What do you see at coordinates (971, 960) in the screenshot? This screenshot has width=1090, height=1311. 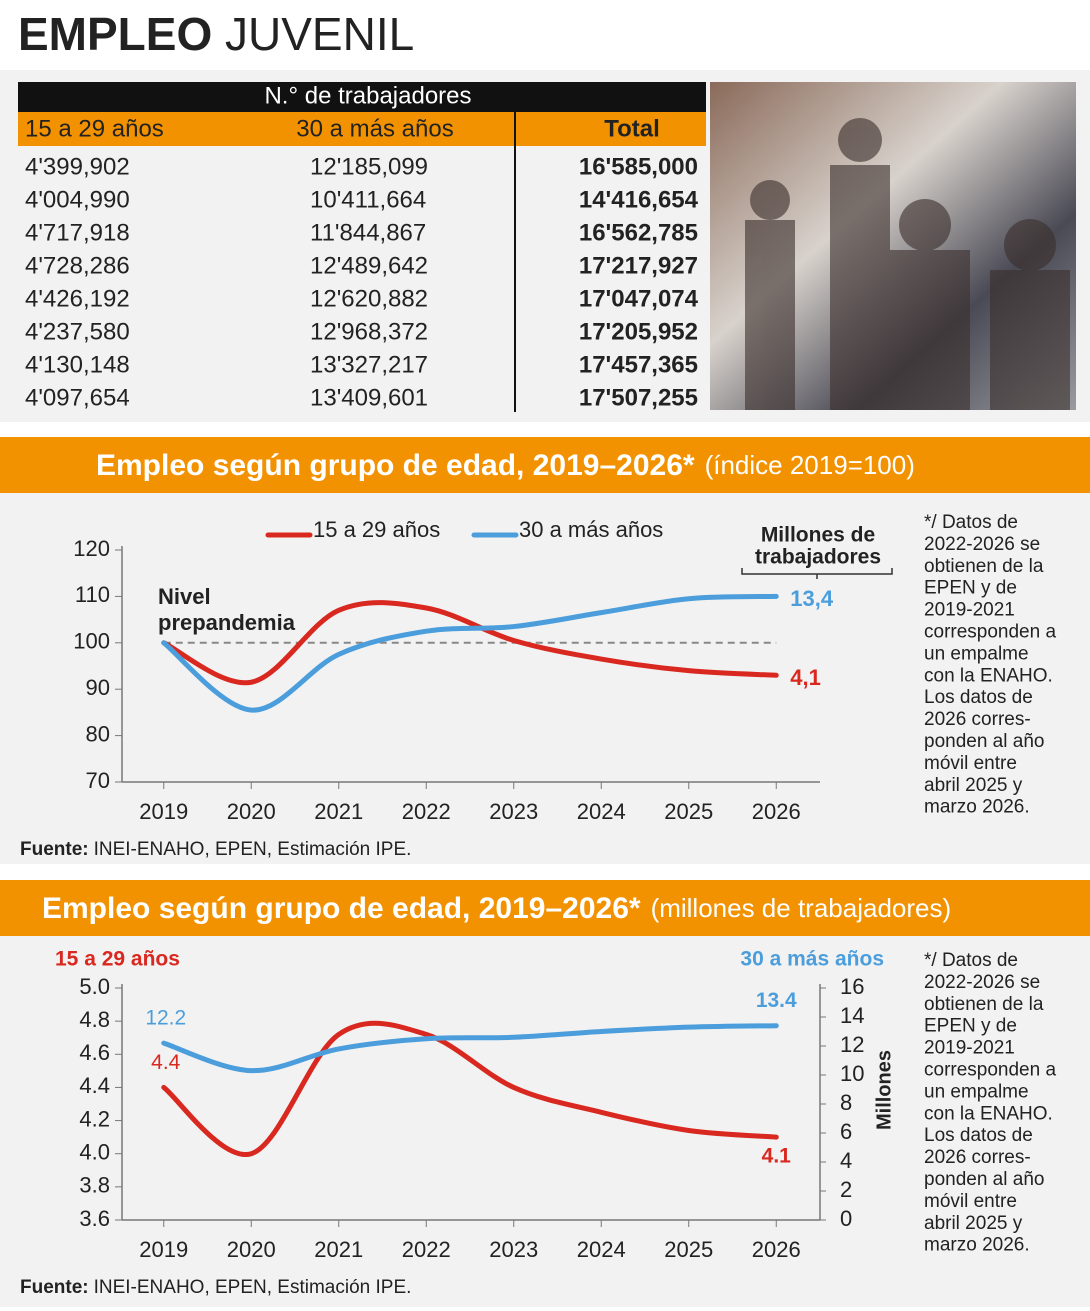 I see `note-line: */ Datos de` at bounding box center [971, 960].